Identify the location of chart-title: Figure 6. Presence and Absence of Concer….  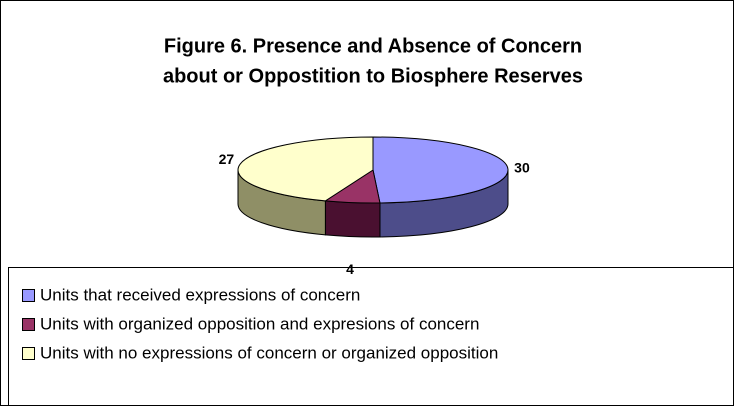
(373, 46).